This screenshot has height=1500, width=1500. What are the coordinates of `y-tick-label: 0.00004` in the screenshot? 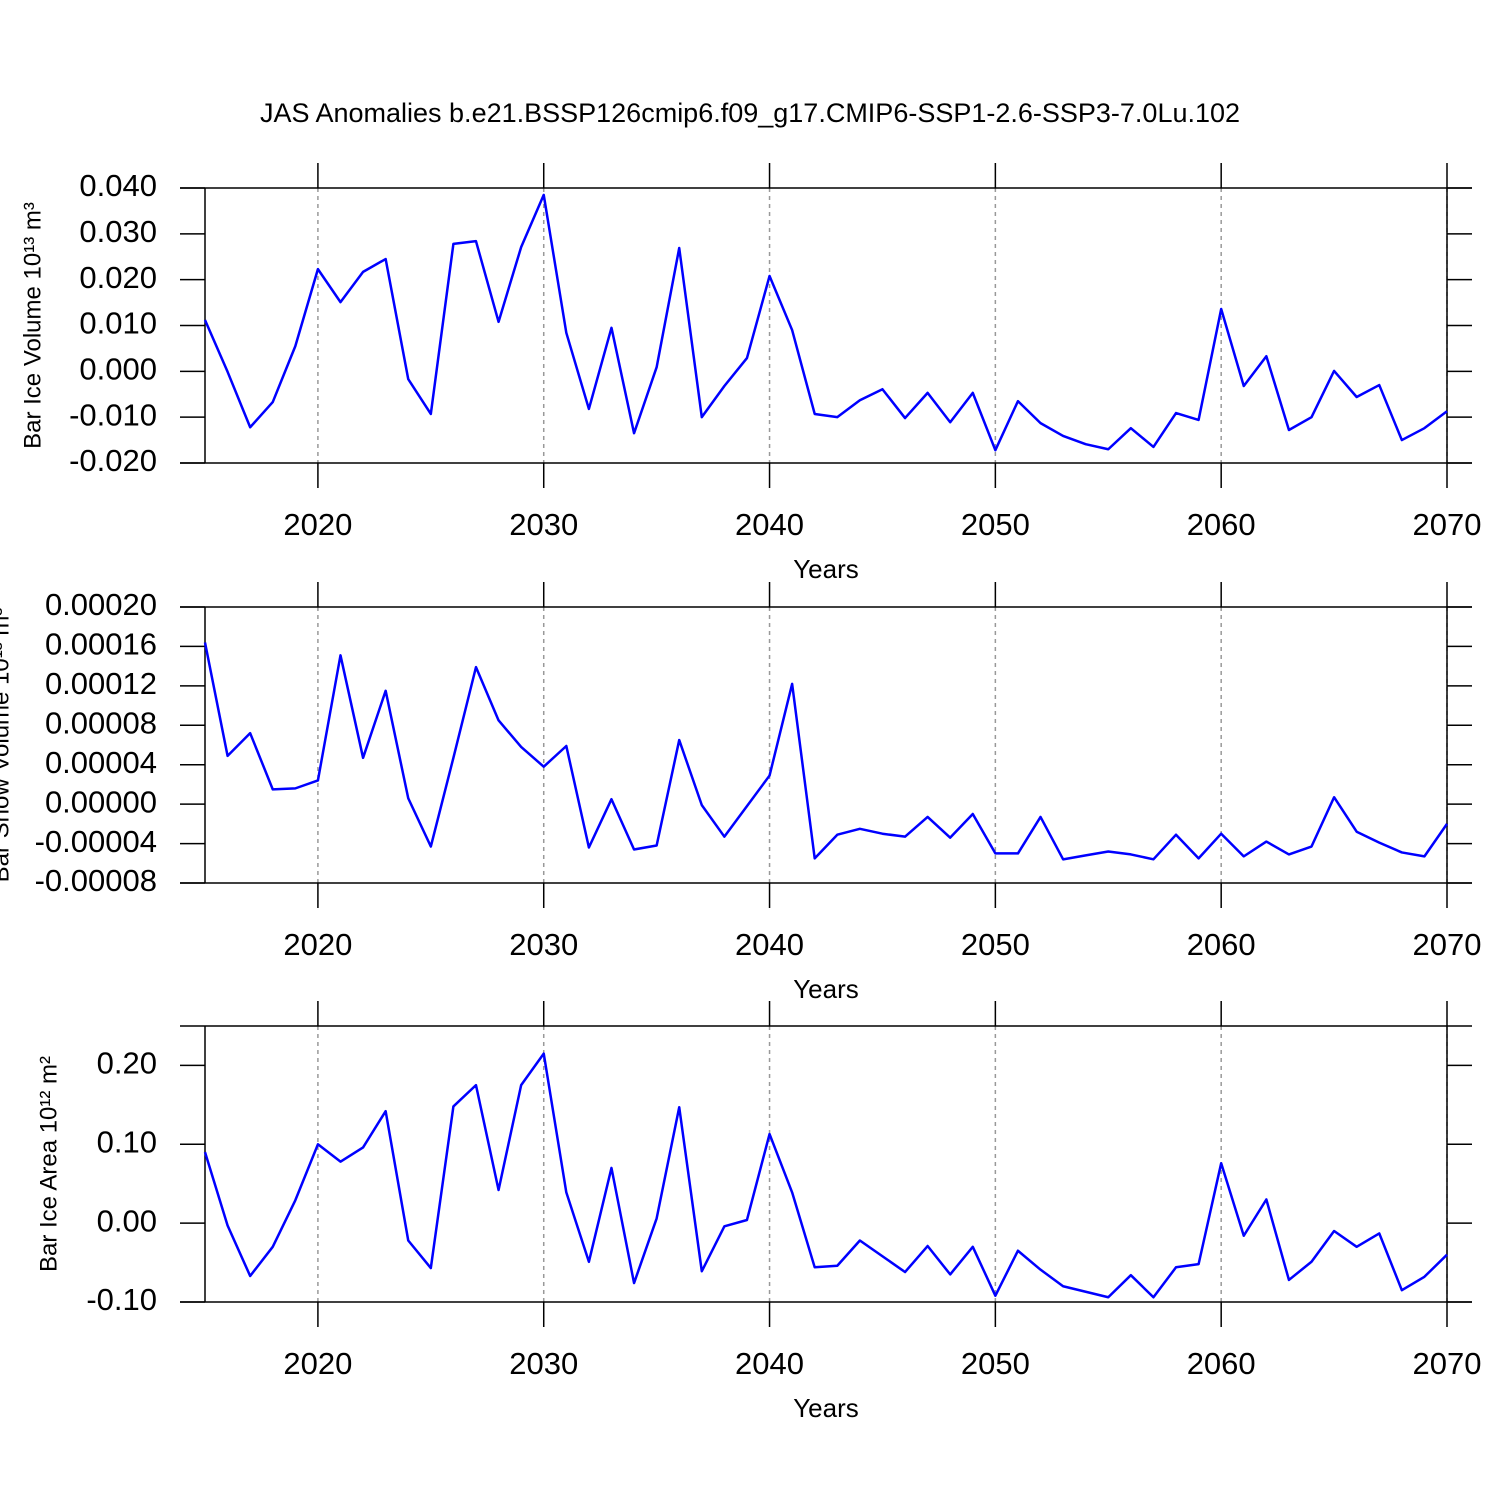 It's located at (101, 762).